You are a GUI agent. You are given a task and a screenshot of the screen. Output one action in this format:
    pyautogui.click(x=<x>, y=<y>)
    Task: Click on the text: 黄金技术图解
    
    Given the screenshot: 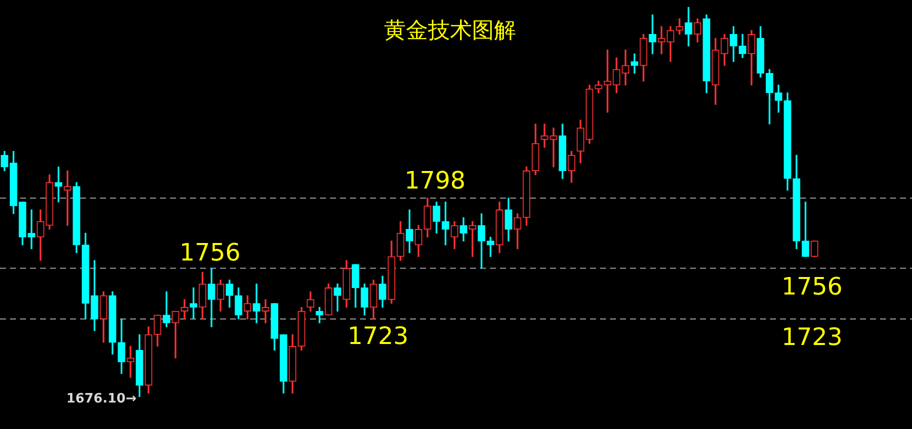 What is the action you would take?
    pyautogui.click(x=450, y=31)
    